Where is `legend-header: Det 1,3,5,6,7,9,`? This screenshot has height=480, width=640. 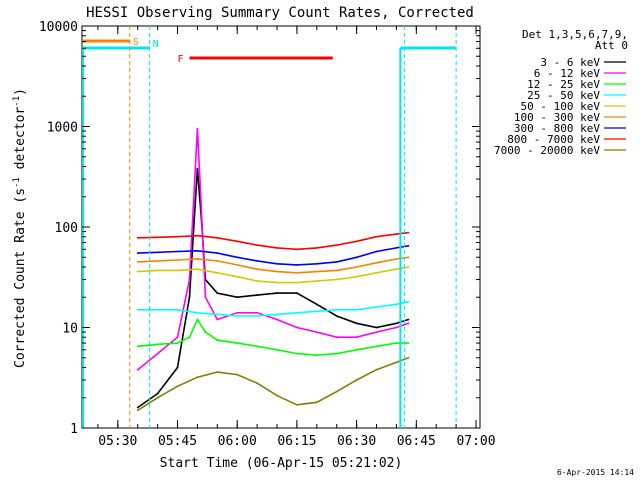 legend-header: Det 1,3,5,6,7,9, is located at coordinates (575, 34).